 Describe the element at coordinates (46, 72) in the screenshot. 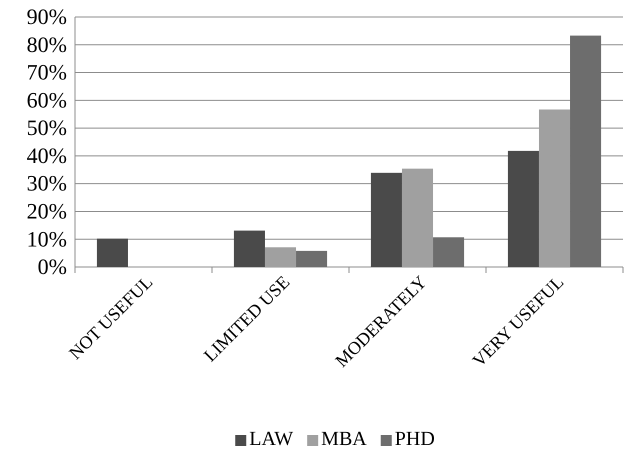

I see `y-tick-label: 70%` at that location.